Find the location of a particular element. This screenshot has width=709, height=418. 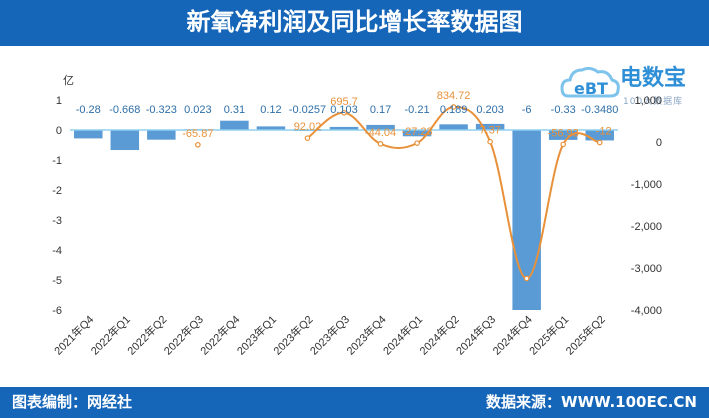

svg-text: eBT is located at coordinates (591, 88).